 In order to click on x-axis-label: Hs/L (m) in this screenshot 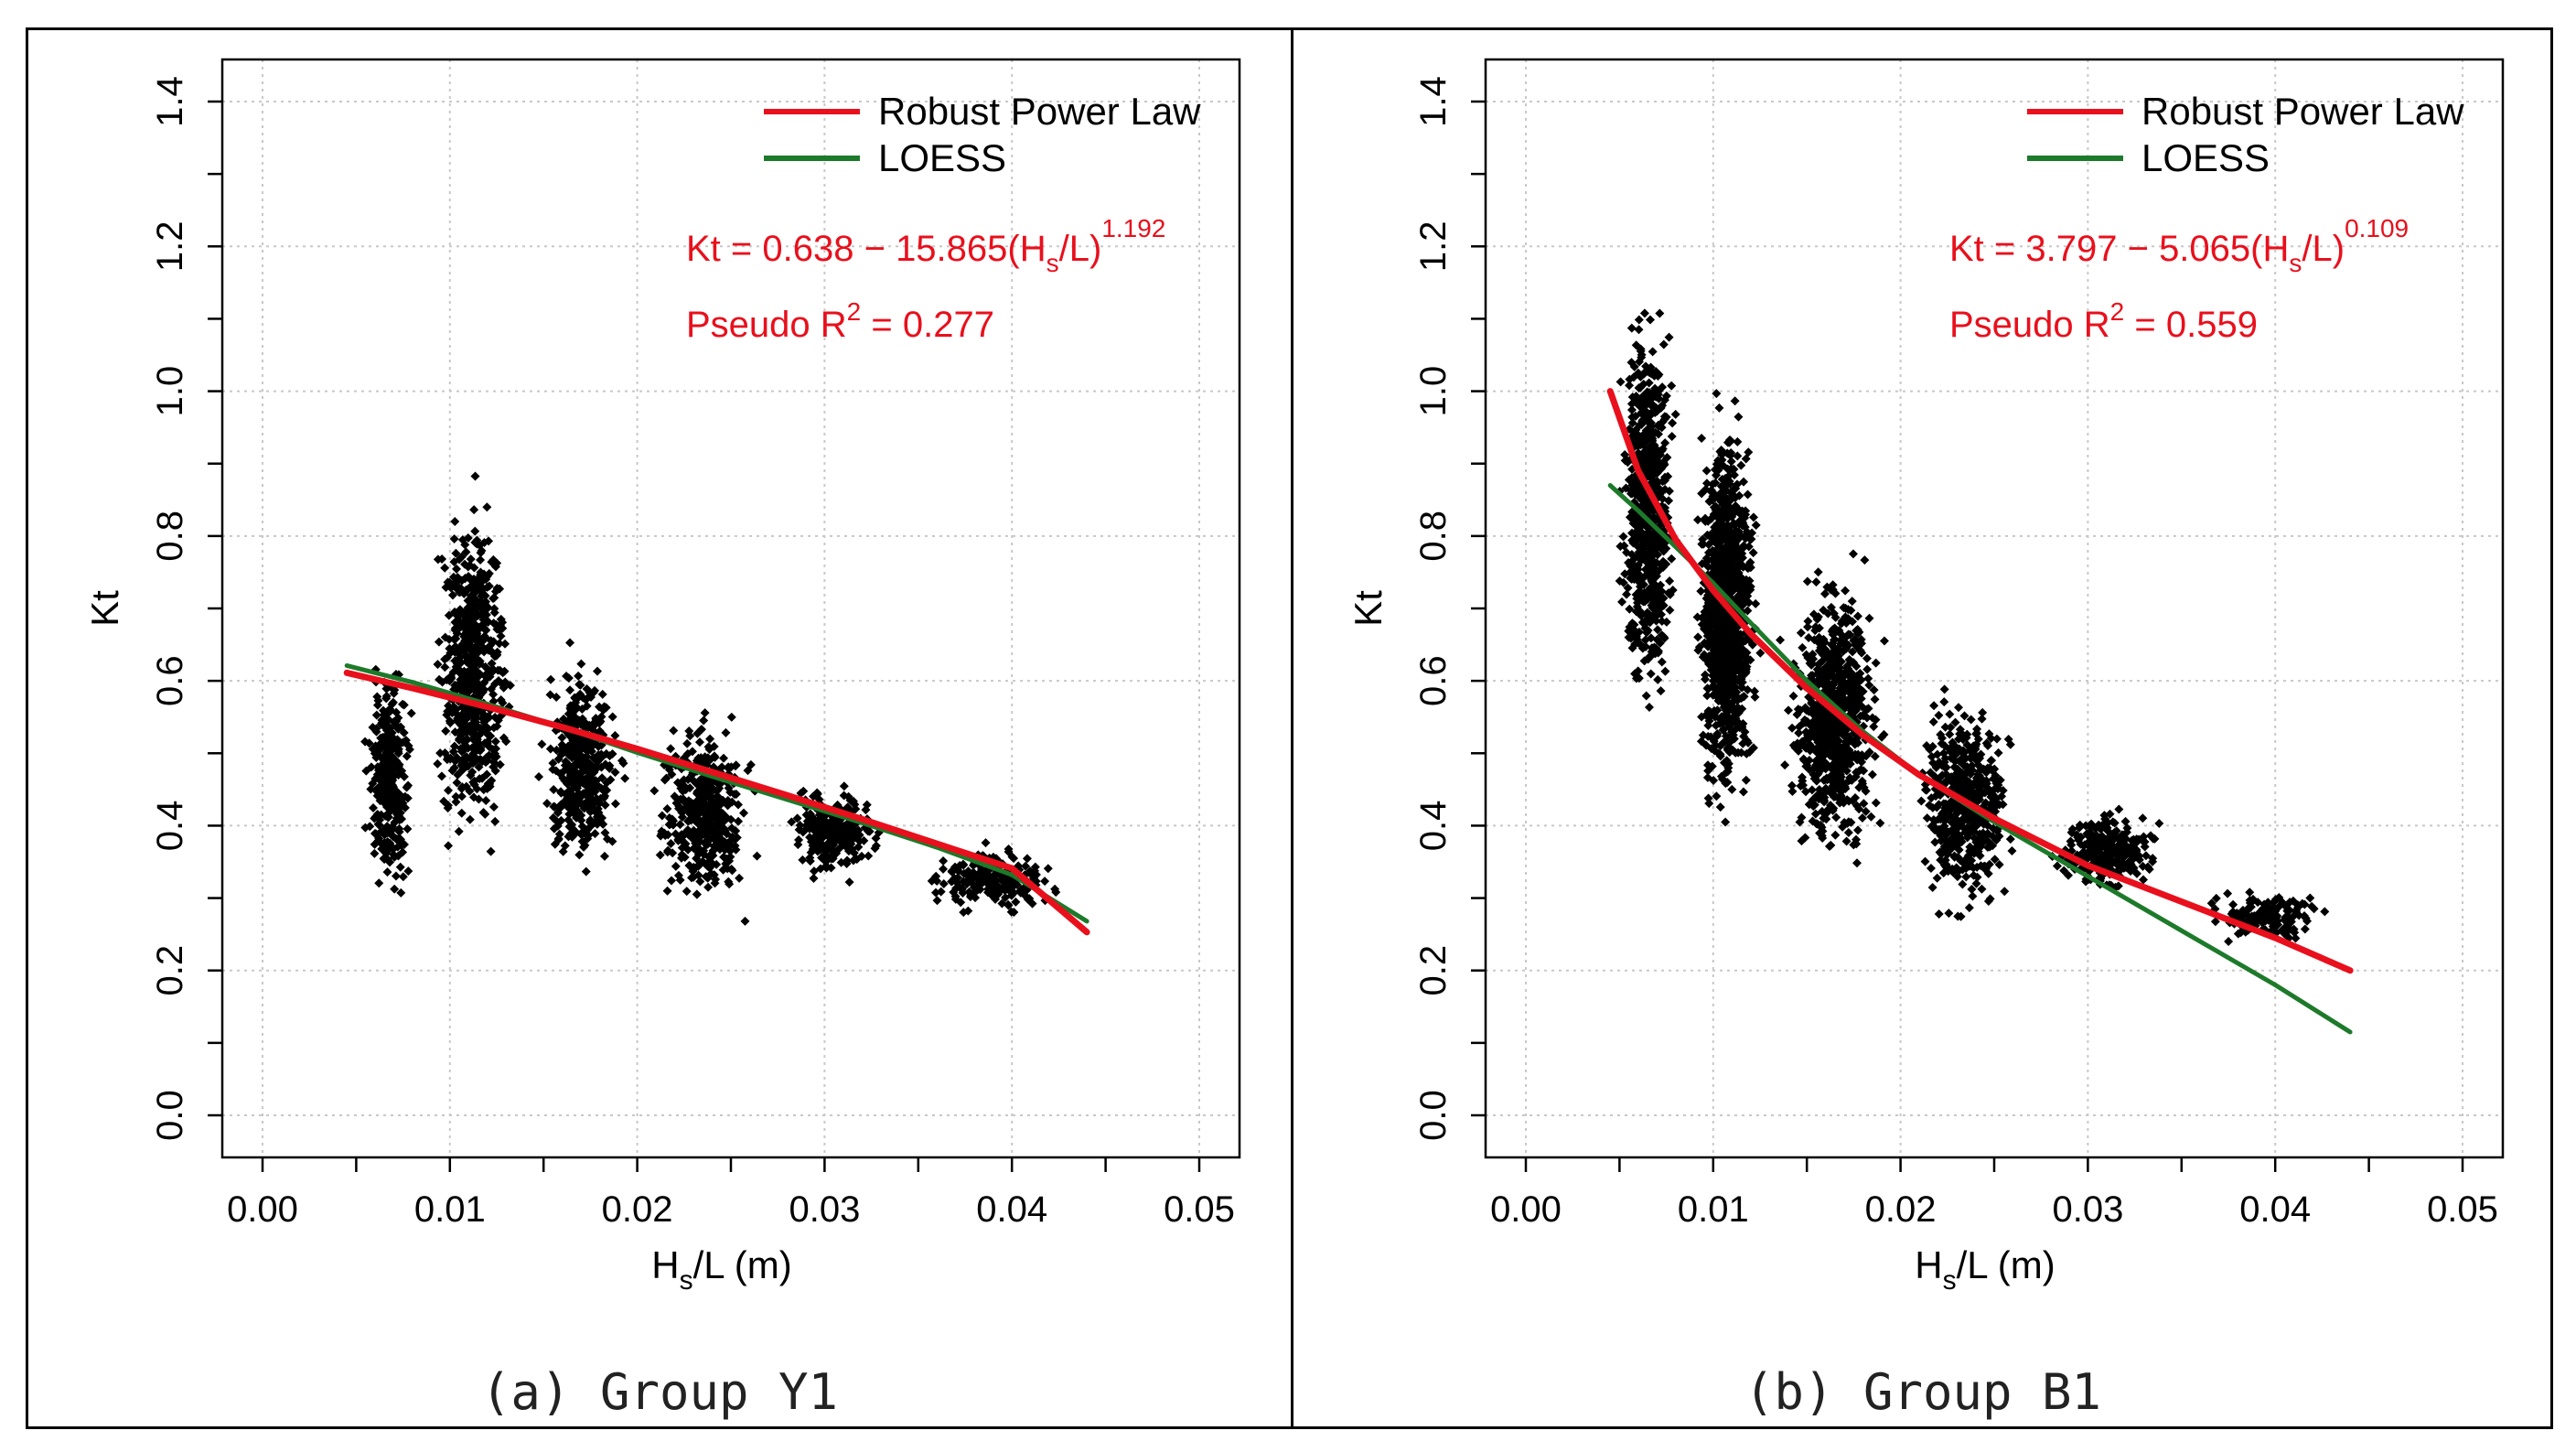, I will do `click(721, 1269)`.